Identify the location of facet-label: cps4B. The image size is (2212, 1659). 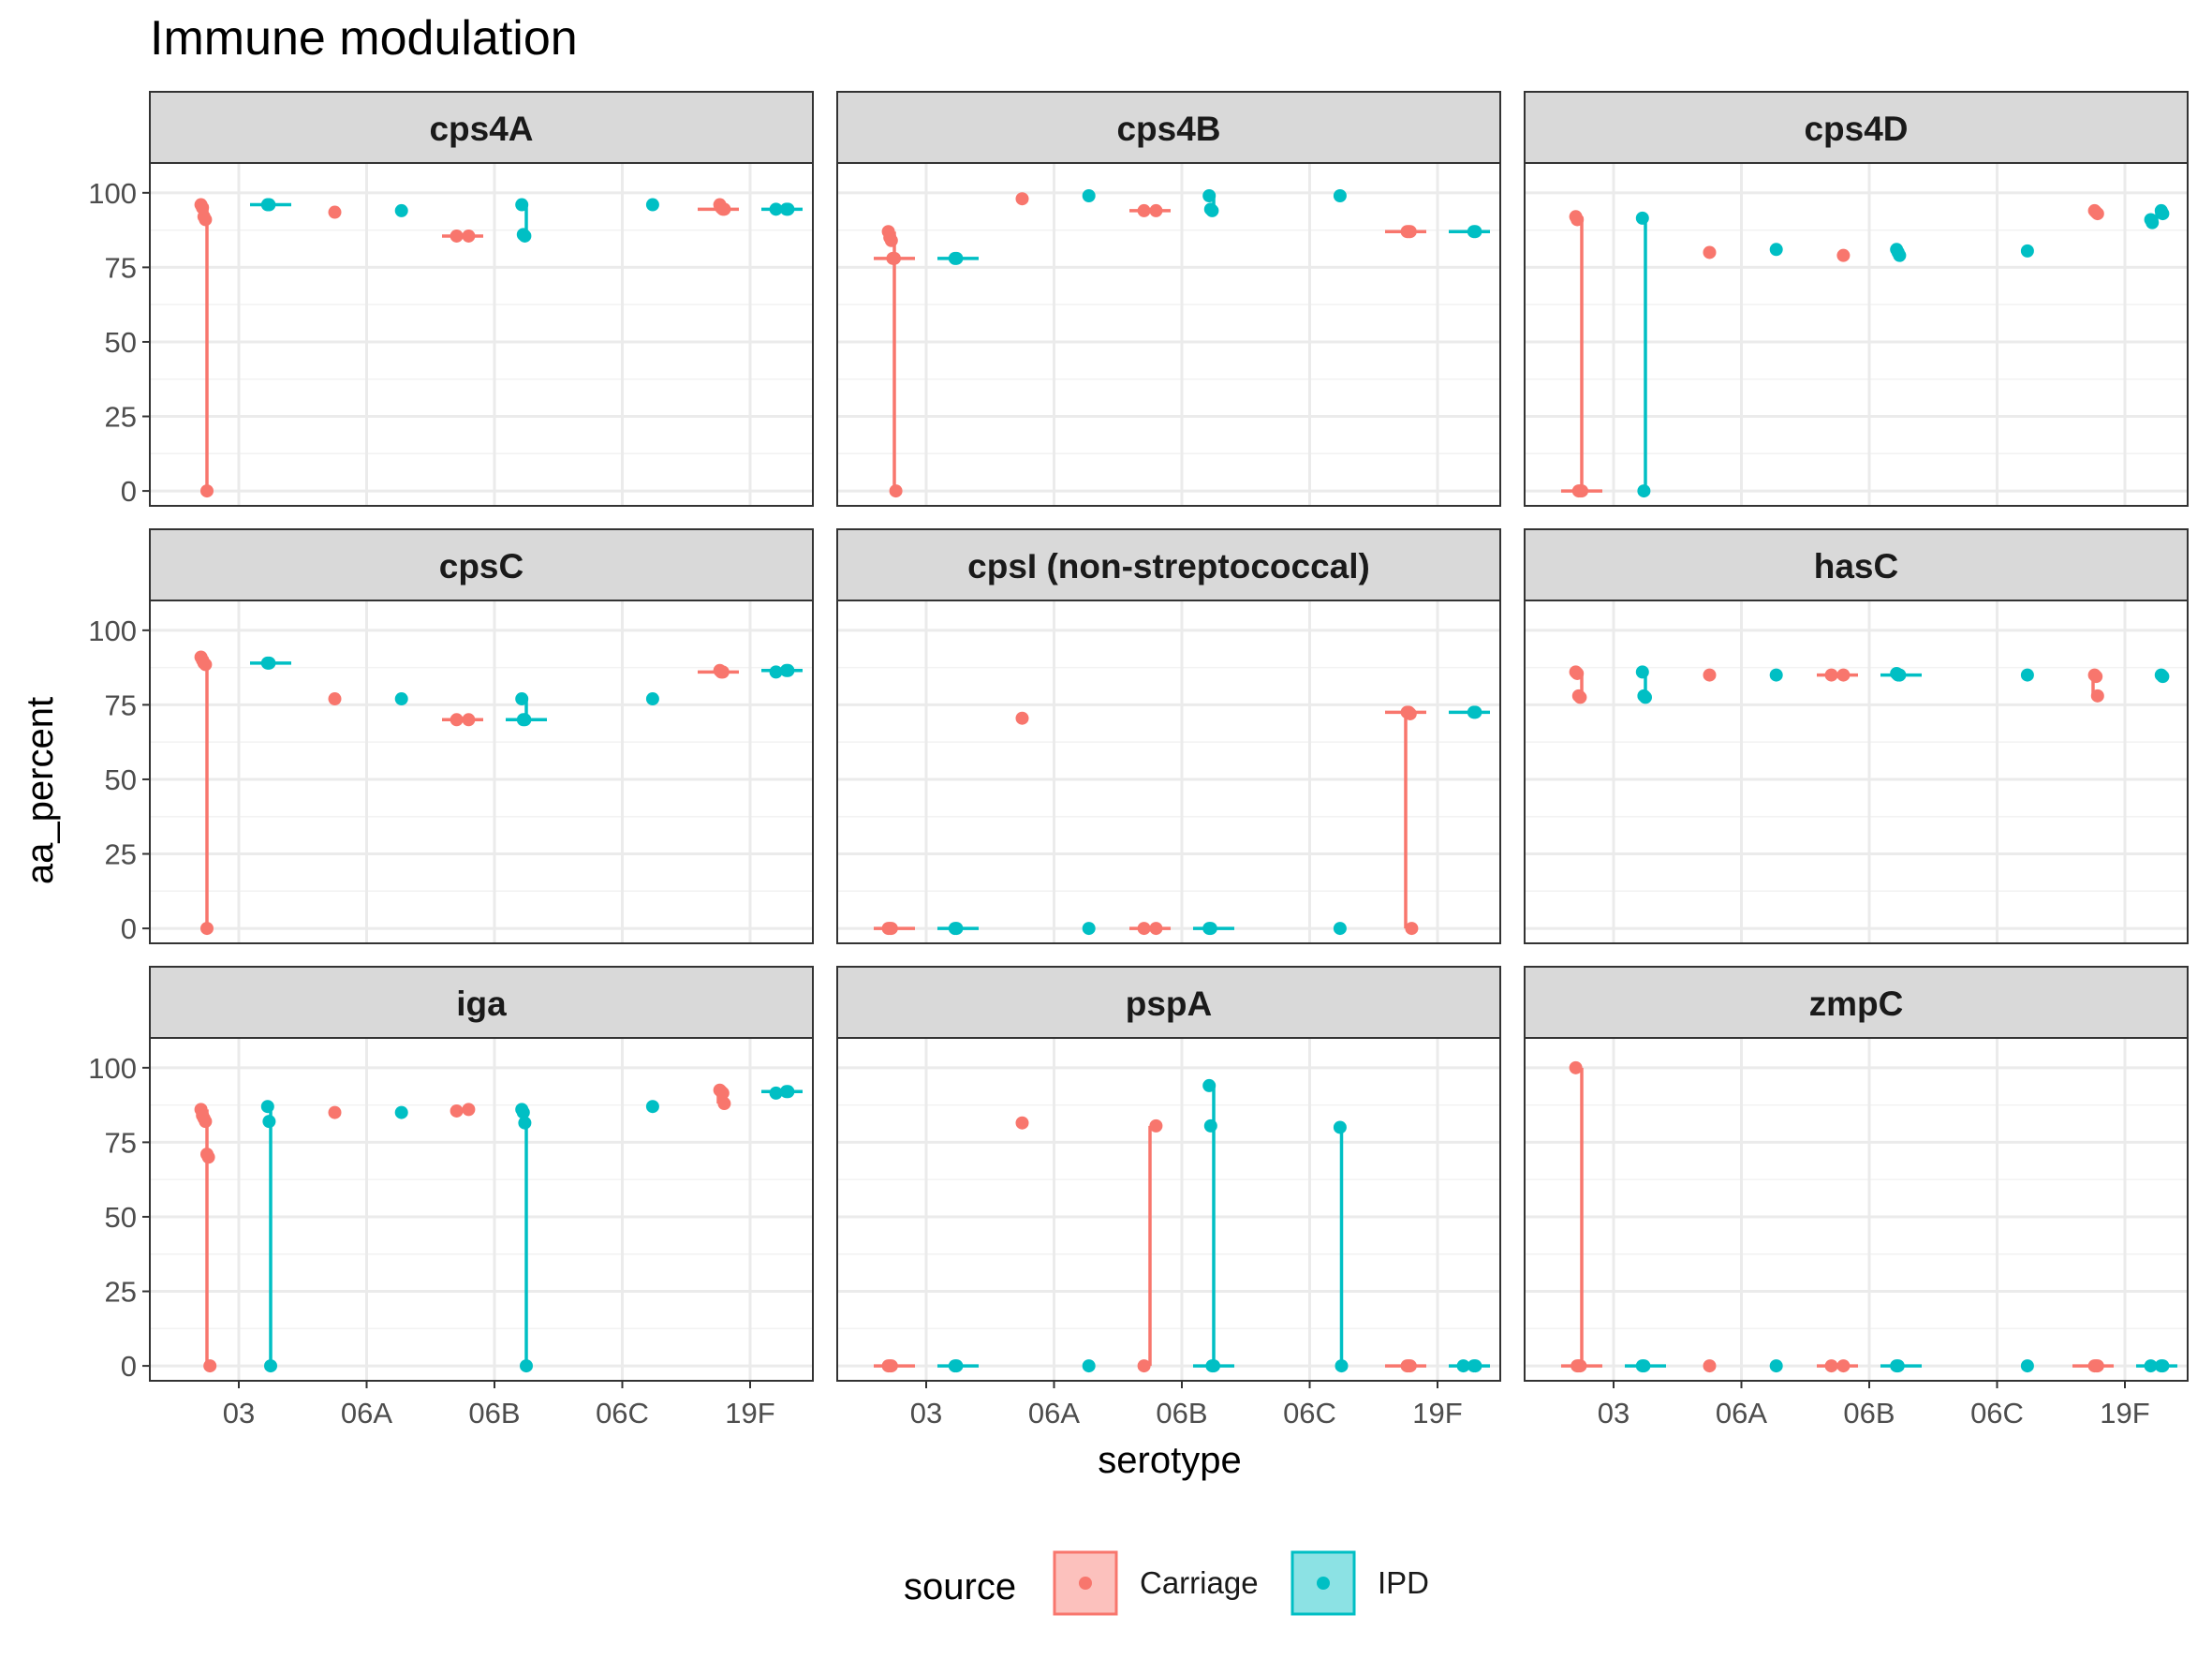
(1168, 129).